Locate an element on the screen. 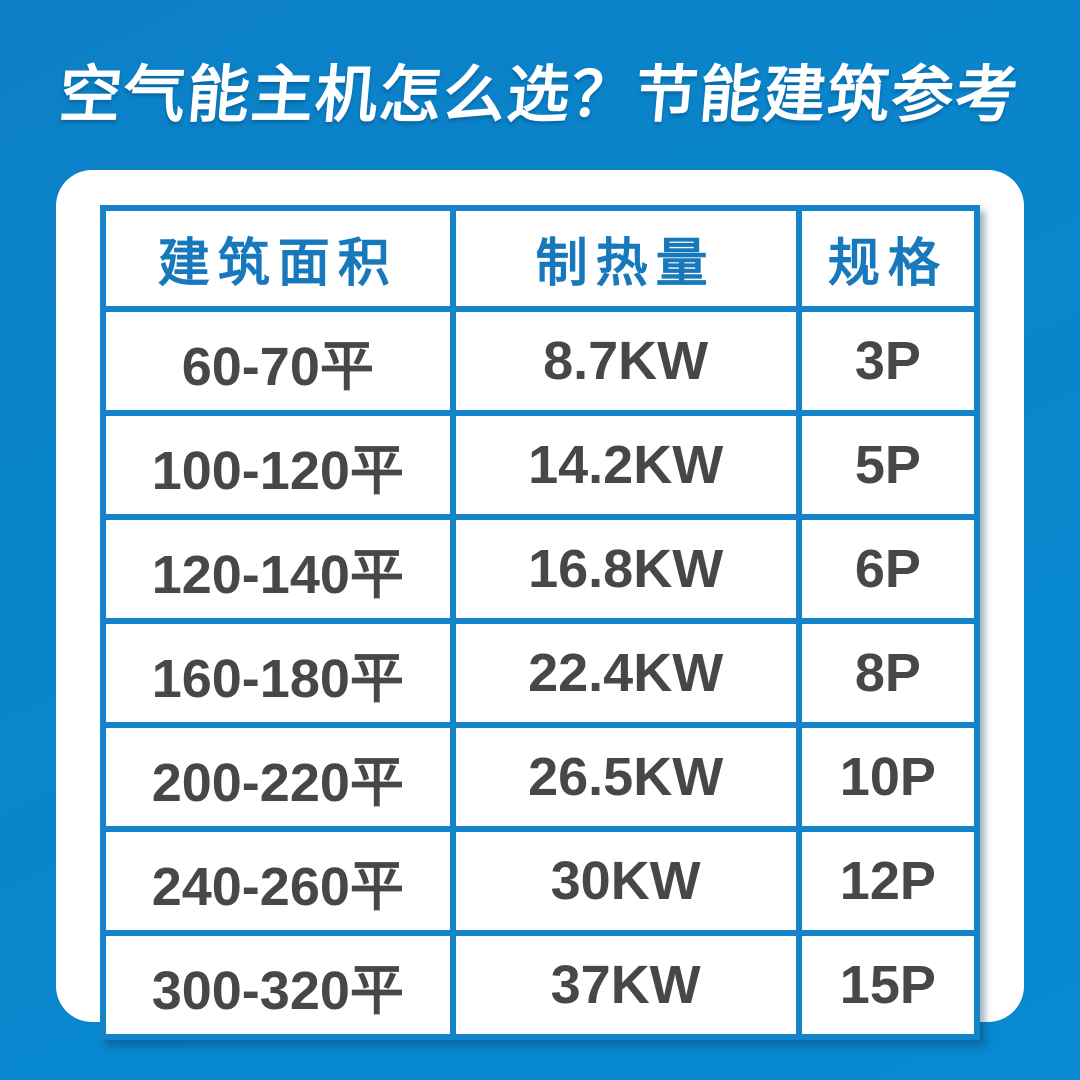 The image size is (1080, 1080). table-row: 200-220平 26.5KW 10P is located at coordinates (540, 777).